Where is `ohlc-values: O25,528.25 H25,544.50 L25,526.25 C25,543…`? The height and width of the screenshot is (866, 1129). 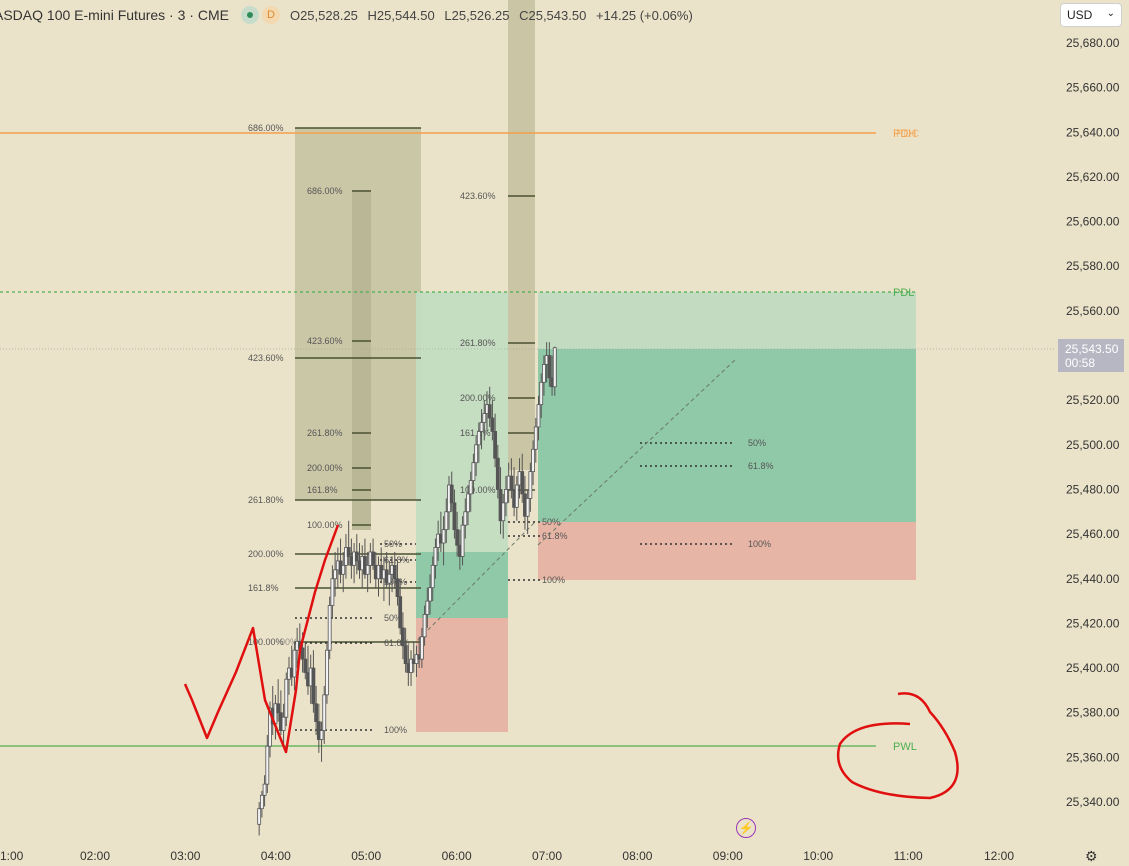
ohlc-values: O25,528.25 H25,544.50 L25,526.25 C25,543… is located at coordinates (494, 15).